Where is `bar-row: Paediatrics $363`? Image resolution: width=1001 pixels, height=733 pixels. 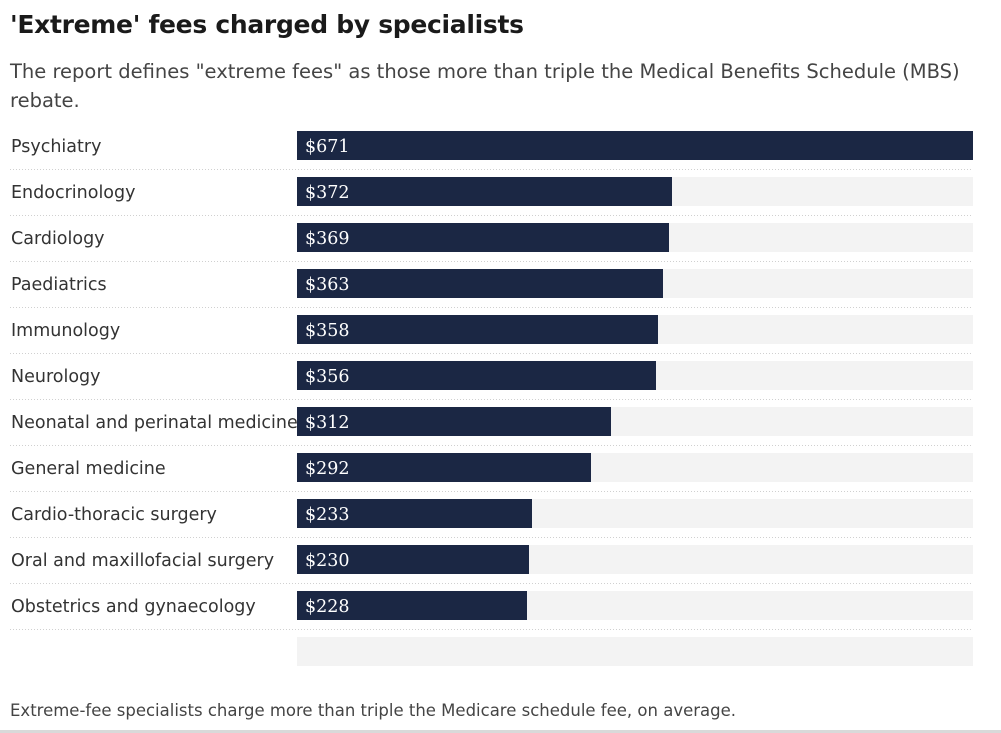
bar-row: Paediatrics $363 is located at coordinates (491, 288).